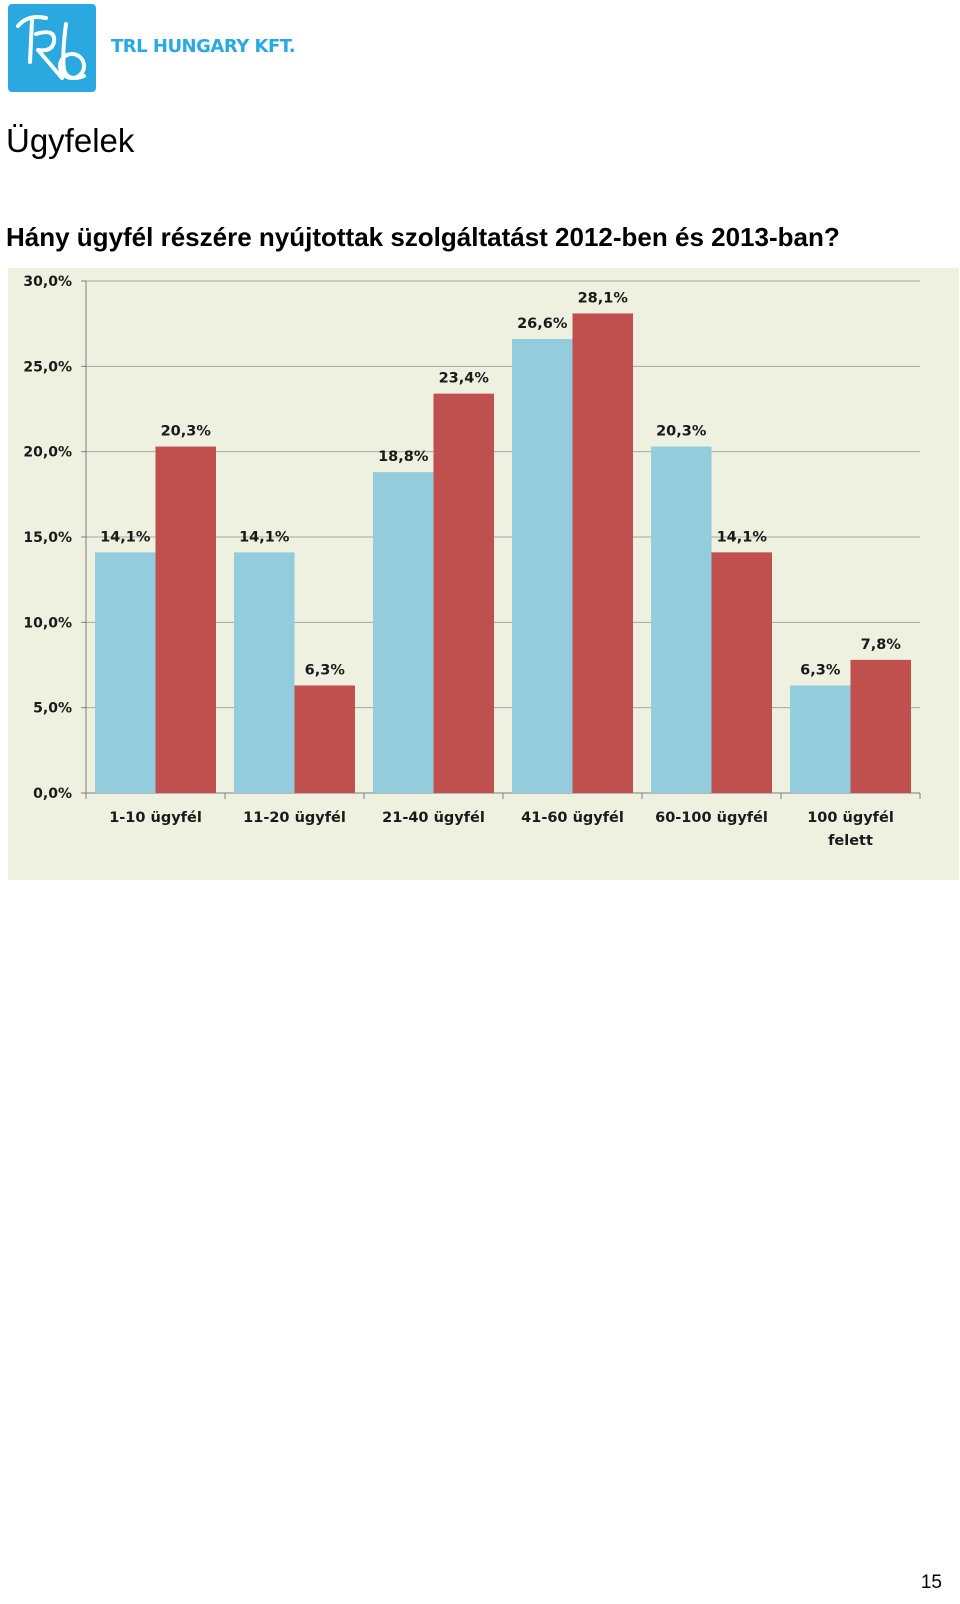  I want to click on category-label: felett, so click(850, 841).